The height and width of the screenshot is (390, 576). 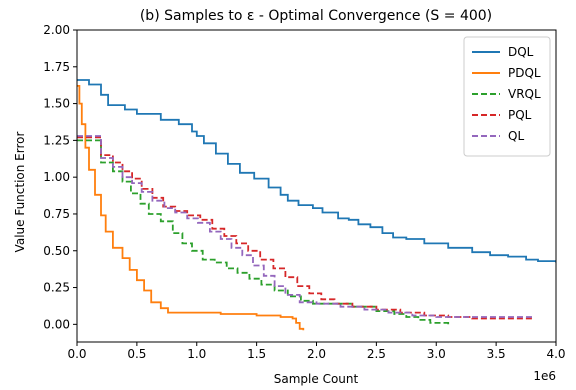 I want to click on y-tick-label: 1.00, so click(x=56, y=177).